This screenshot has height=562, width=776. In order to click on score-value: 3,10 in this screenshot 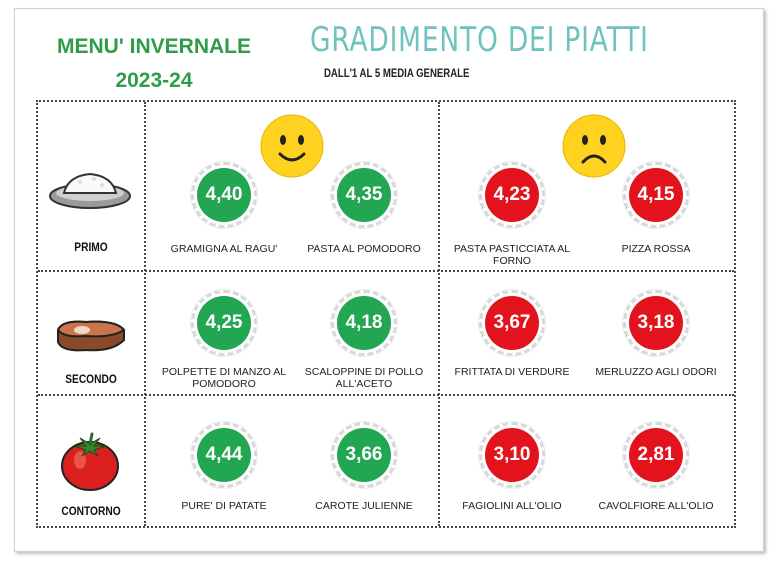, I will do `click(512, 455)`.